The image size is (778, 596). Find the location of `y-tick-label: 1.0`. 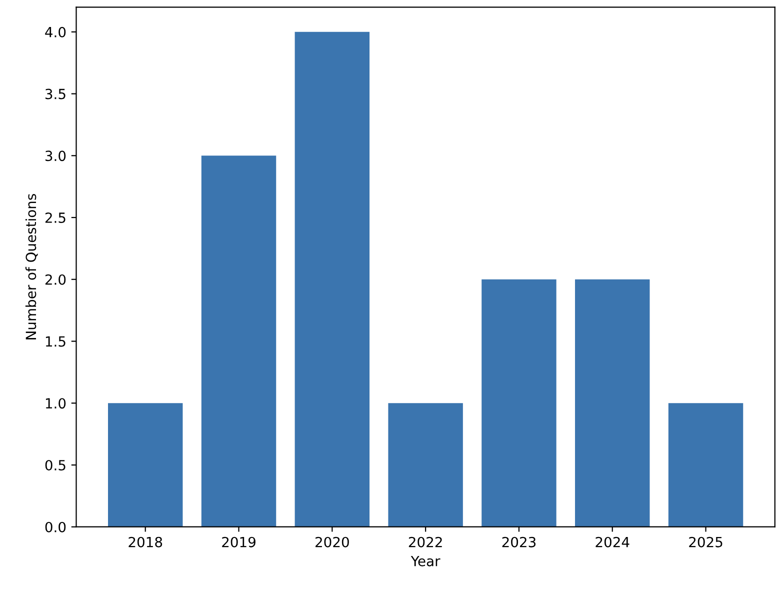

y-tick-label: 1.0 is located at coordinates (56, 403).